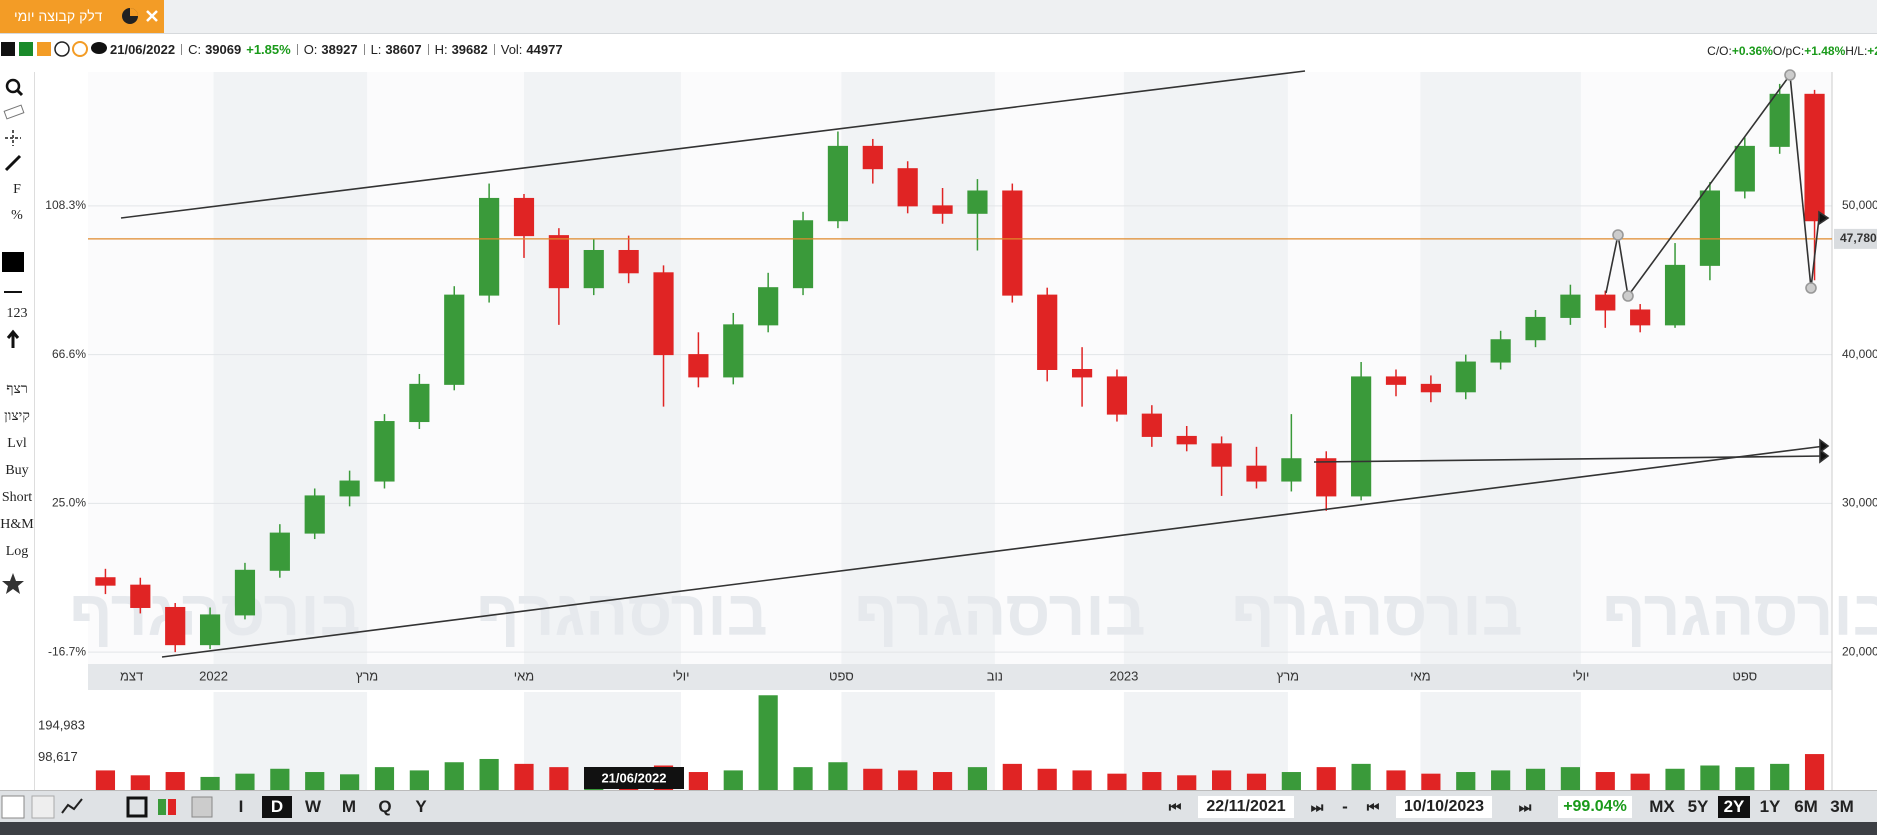 This screenshot has height=835, width=1877. I want to click on range-button: 1Y, so click(1770, 806).